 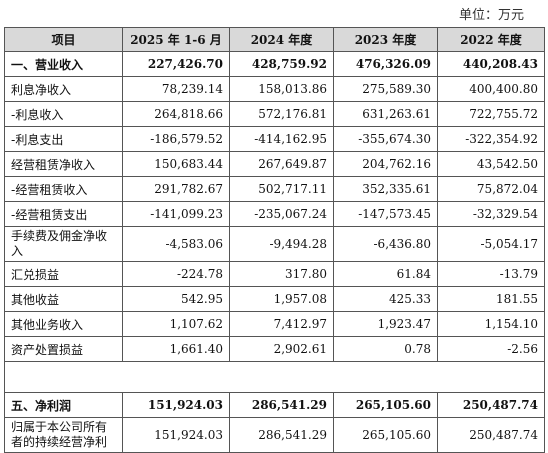 I want to click on unit-note: 单位：万元, so click(x=491, y=15).